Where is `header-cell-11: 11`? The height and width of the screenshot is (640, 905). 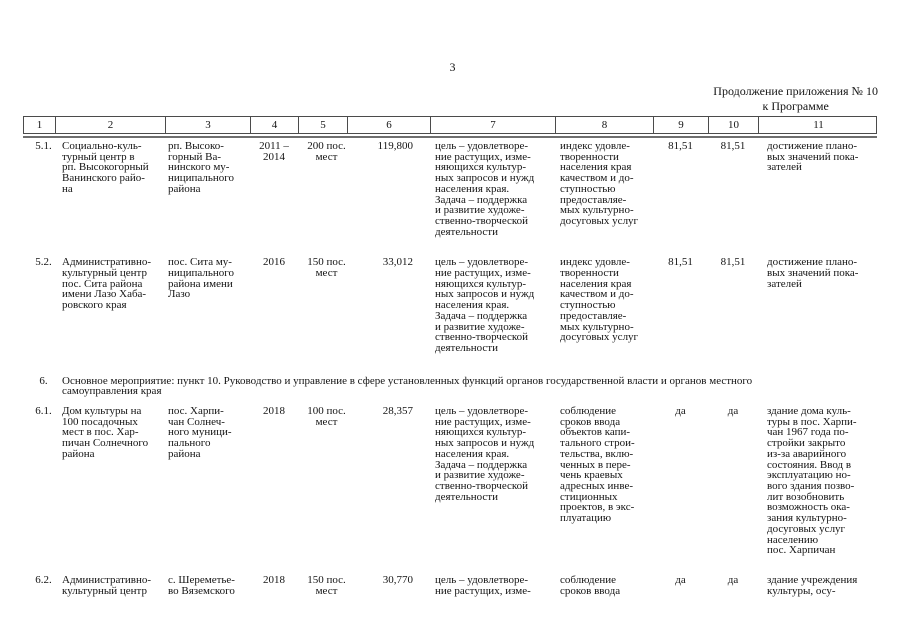
header-cell-11: 11 is located at coordinates (818, 124).